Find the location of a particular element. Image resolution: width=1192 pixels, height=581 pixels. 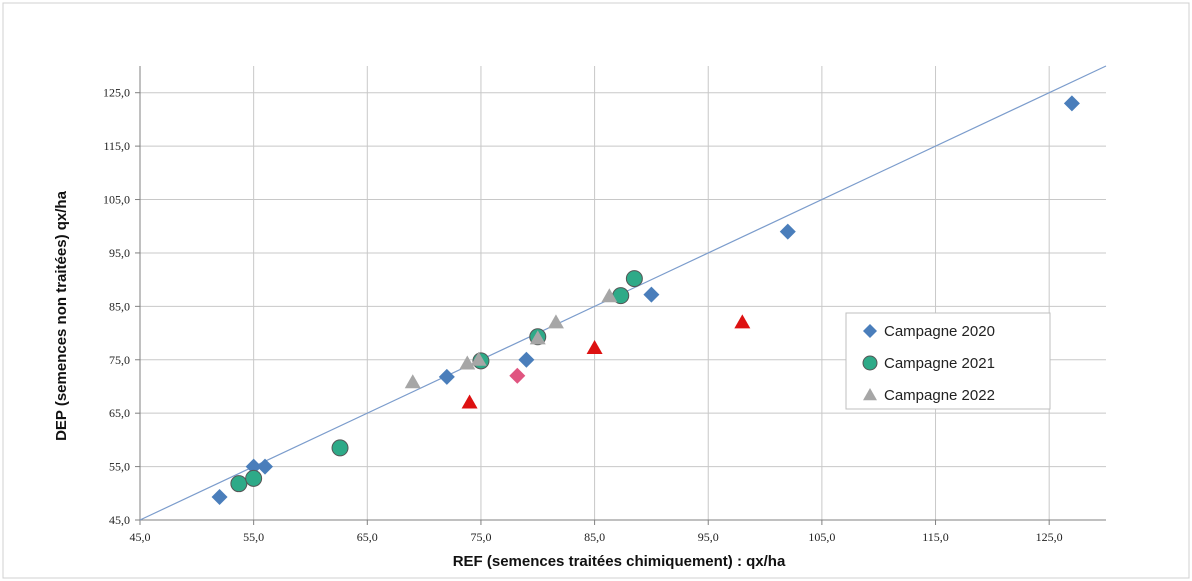

x-tick-label: 75,0 is located at coordinates (480, 537).